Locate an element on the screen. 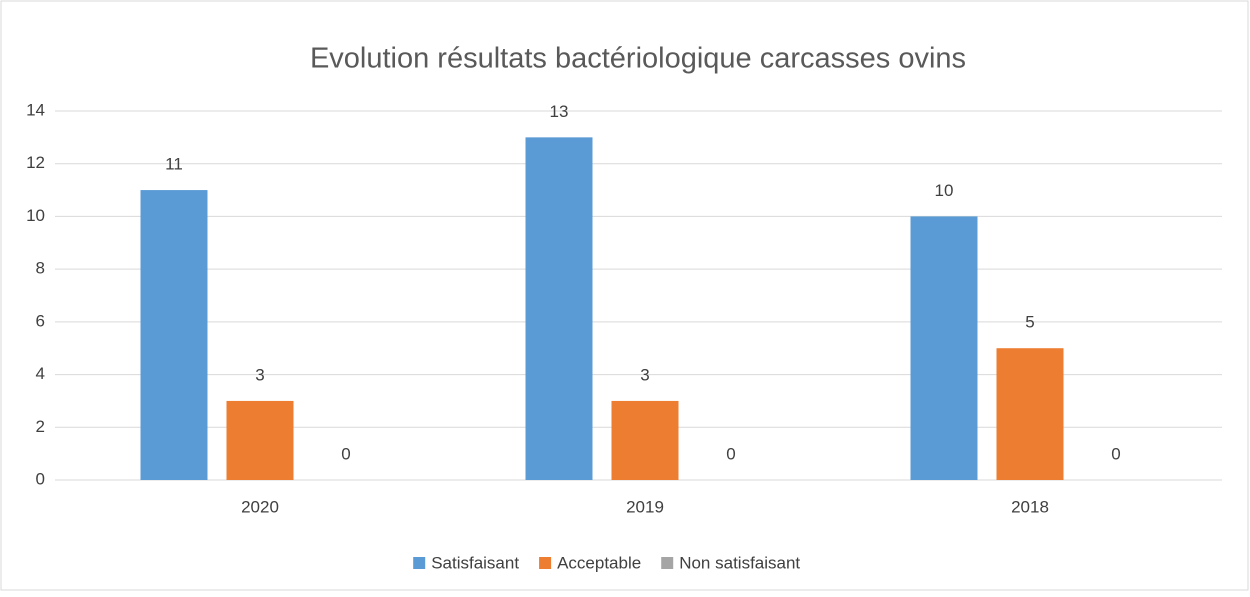 Image resolution: width=1250 pixels, height=597 pixels. legend-label: Satisfaisant is located at coordinates (475, 562).